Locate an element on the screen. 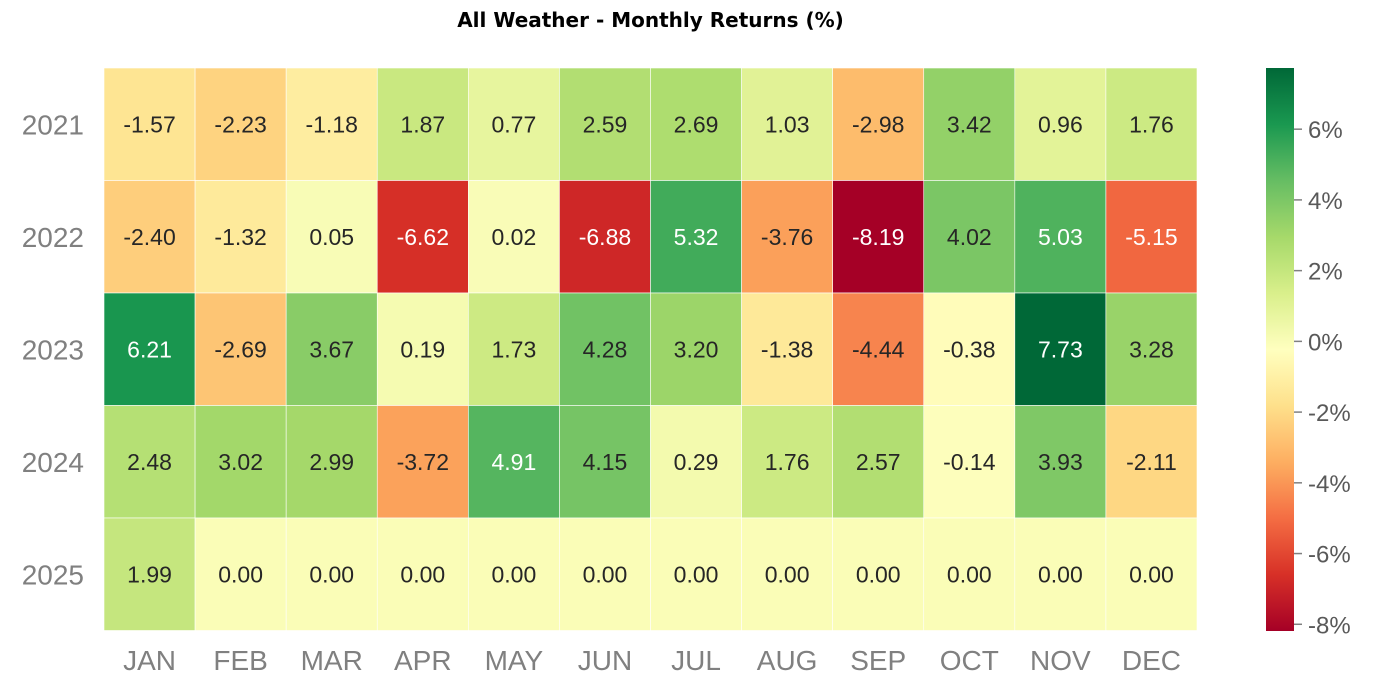 This screenshot has height=692, width=1373. cell-2022-dec is located at coordinates (1151, 237).